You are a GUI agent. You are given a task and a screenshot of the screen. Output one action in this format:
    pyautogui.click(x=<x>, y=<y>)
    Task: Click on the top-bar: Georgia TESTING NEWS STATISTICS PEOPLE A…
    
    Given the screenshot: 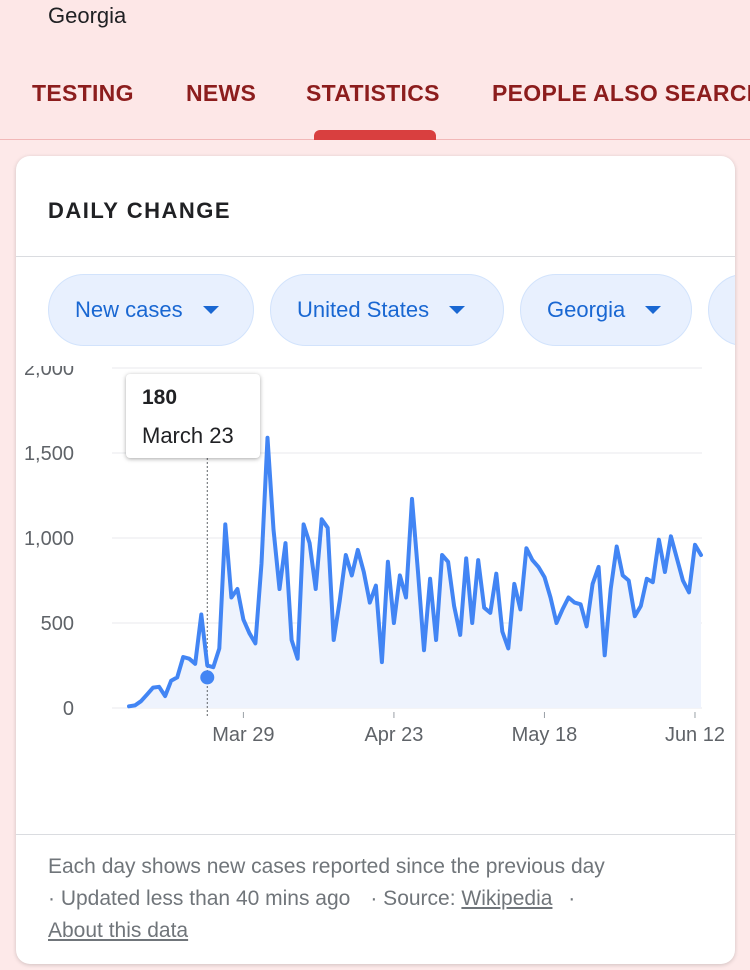 What is the action you would take?
    pyautogui.click(x=375, y=70)
    